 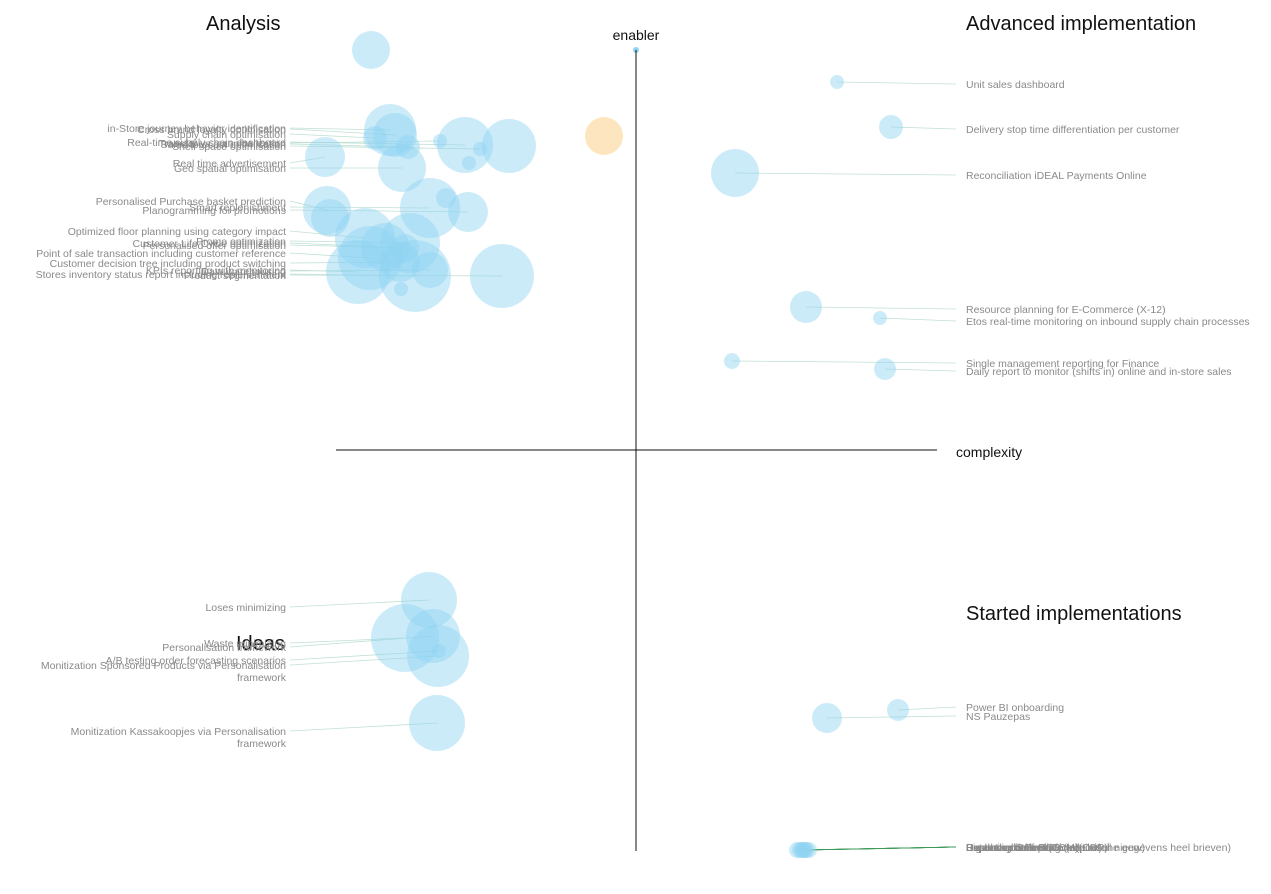 What do you see at coordinates (243, 24) in the screenshot?
I see `quadrant-title-analysis: Analysis` at bounding box center [243, 24].